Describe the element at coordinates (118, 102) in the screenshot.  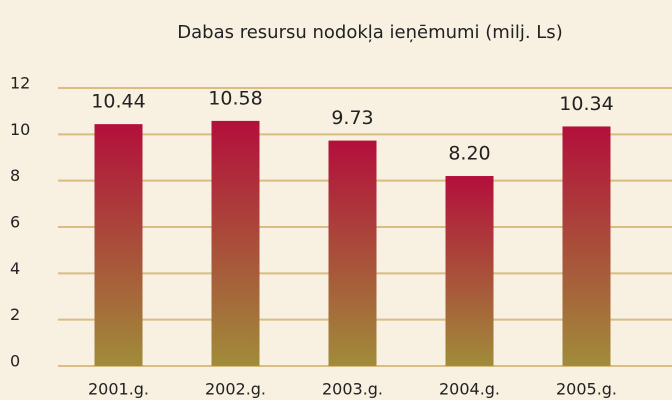
I see `value-label: 10.44` at that location.